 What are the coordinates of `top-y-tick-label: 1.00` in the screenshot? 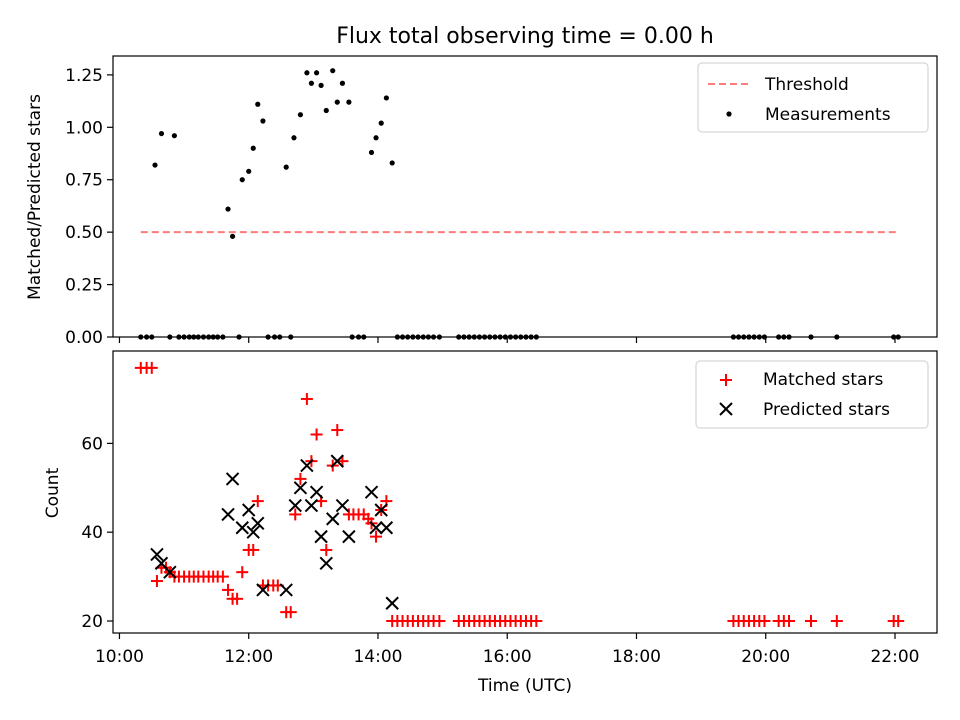 It's located at (84, 128).